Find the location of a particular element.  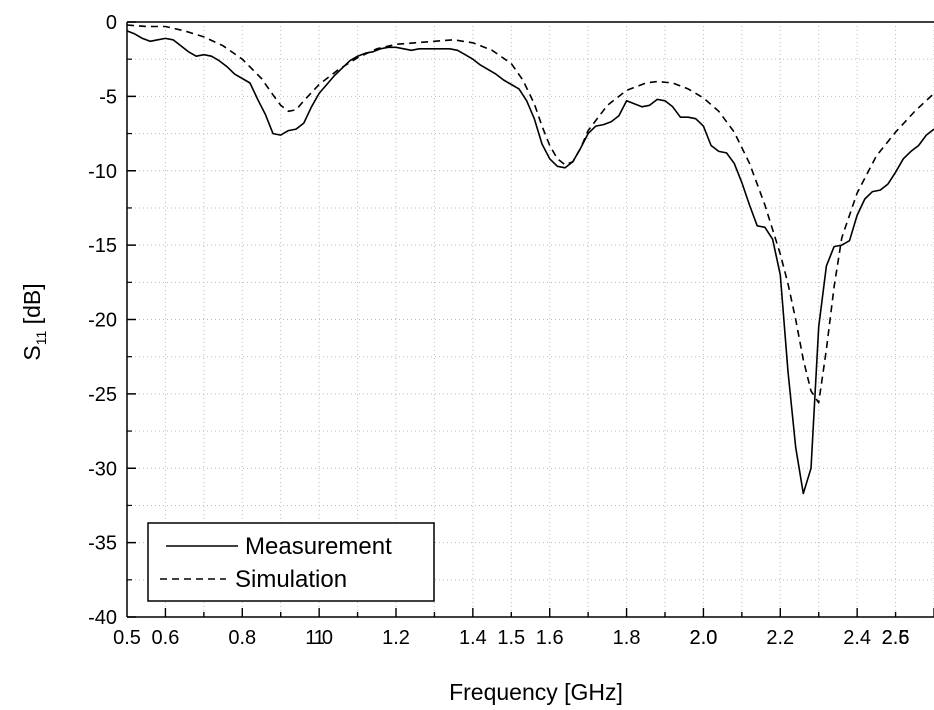

x-tick-label: 1.4 is located at coordinates (473, 638).